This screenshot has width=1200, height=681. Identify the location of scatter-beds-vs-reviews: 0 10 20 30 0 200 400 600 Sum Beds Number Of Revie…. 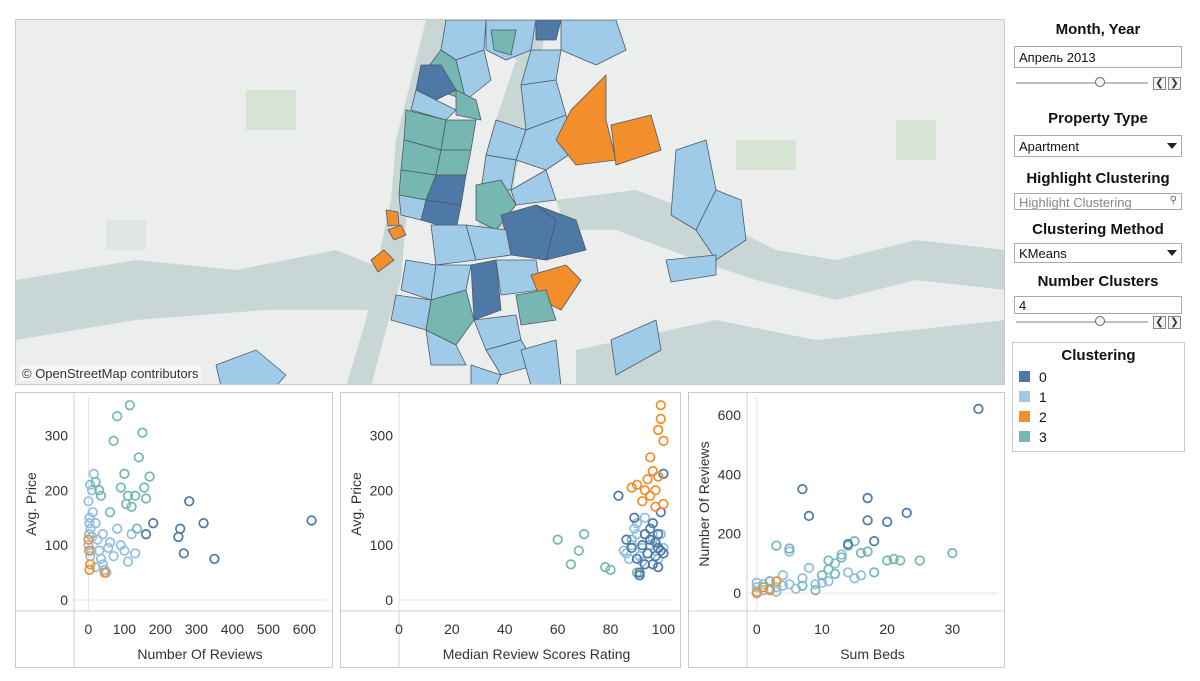
(846, 530).